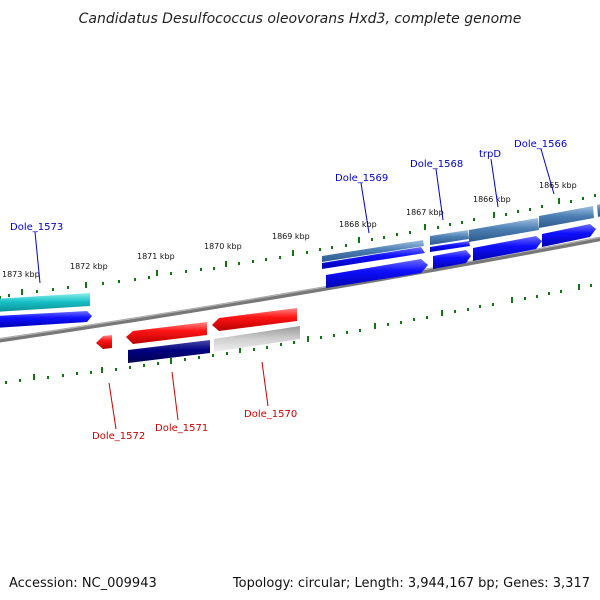 Image resolution: width=600 pixels, height=600 pixels. What do you see at coordinates (45, 302) in the screenshot?
I see `gene-dole-1573-region` at bounding box center [45, 302].